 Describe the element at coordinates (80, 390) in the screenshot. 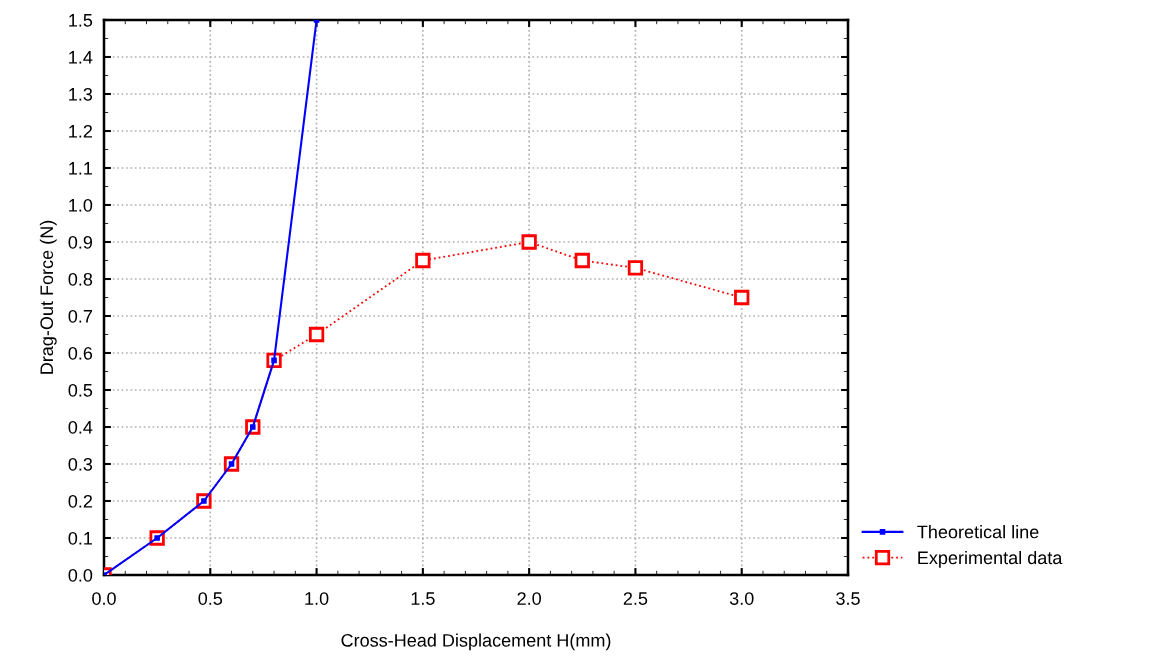

I see `y-tick-label: 0.5` at that location.